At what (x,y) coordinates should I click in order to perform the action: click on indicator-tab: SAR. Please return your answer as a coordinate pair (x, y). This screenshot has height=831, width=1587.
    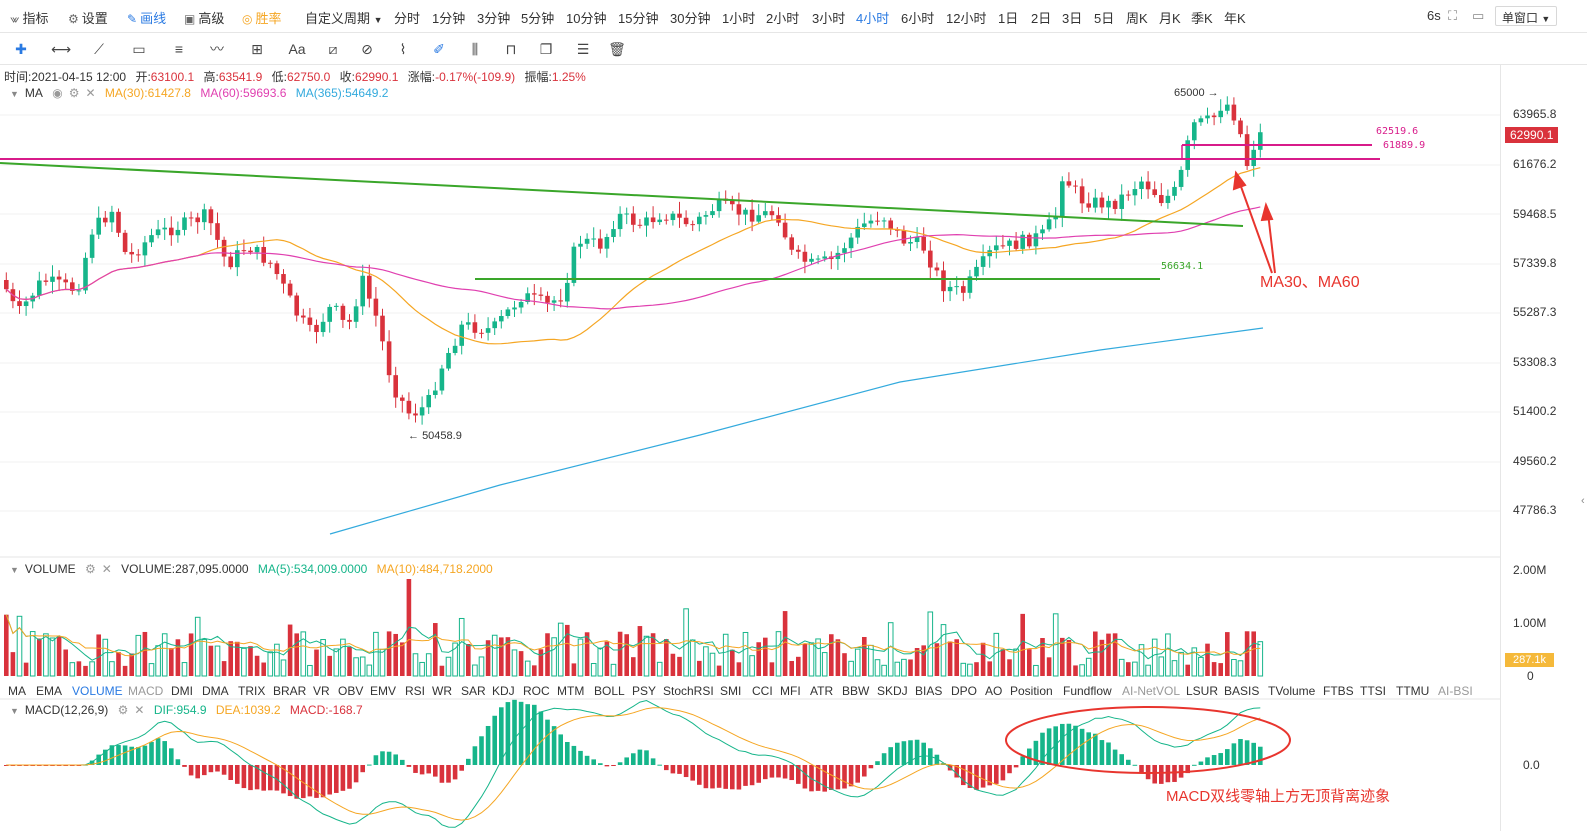
    Looking at the image, I should click on (473, 691).